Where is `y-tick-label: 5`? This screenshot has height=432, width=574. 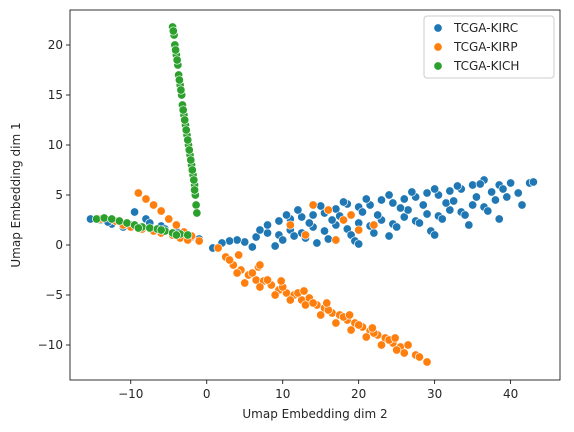 y-tick-label: 5 is located at coordinates (59, 195).